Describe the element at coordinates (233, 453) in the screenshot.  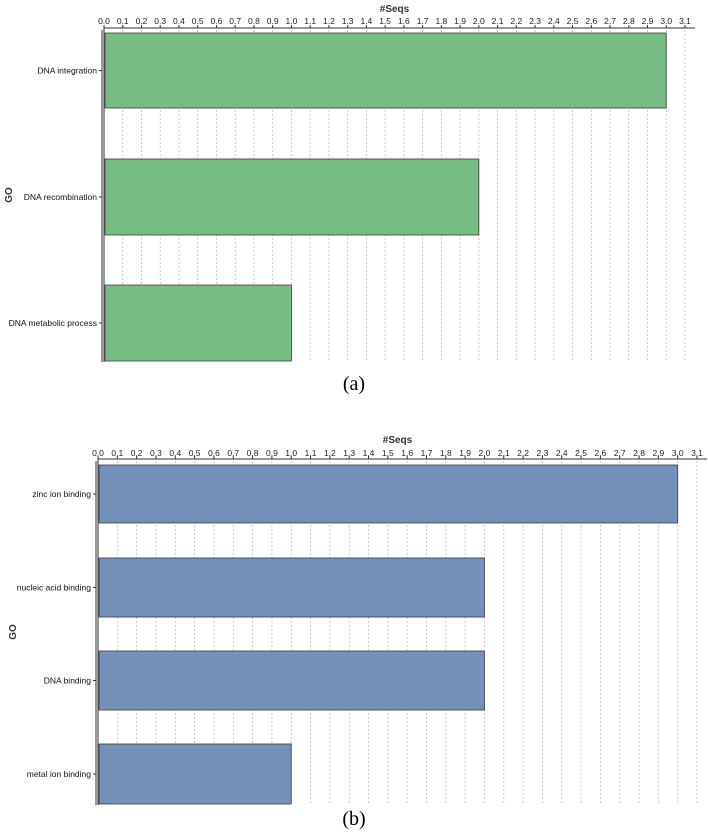
I see `chart1-x-tick-label-7: 0.7` at that location.